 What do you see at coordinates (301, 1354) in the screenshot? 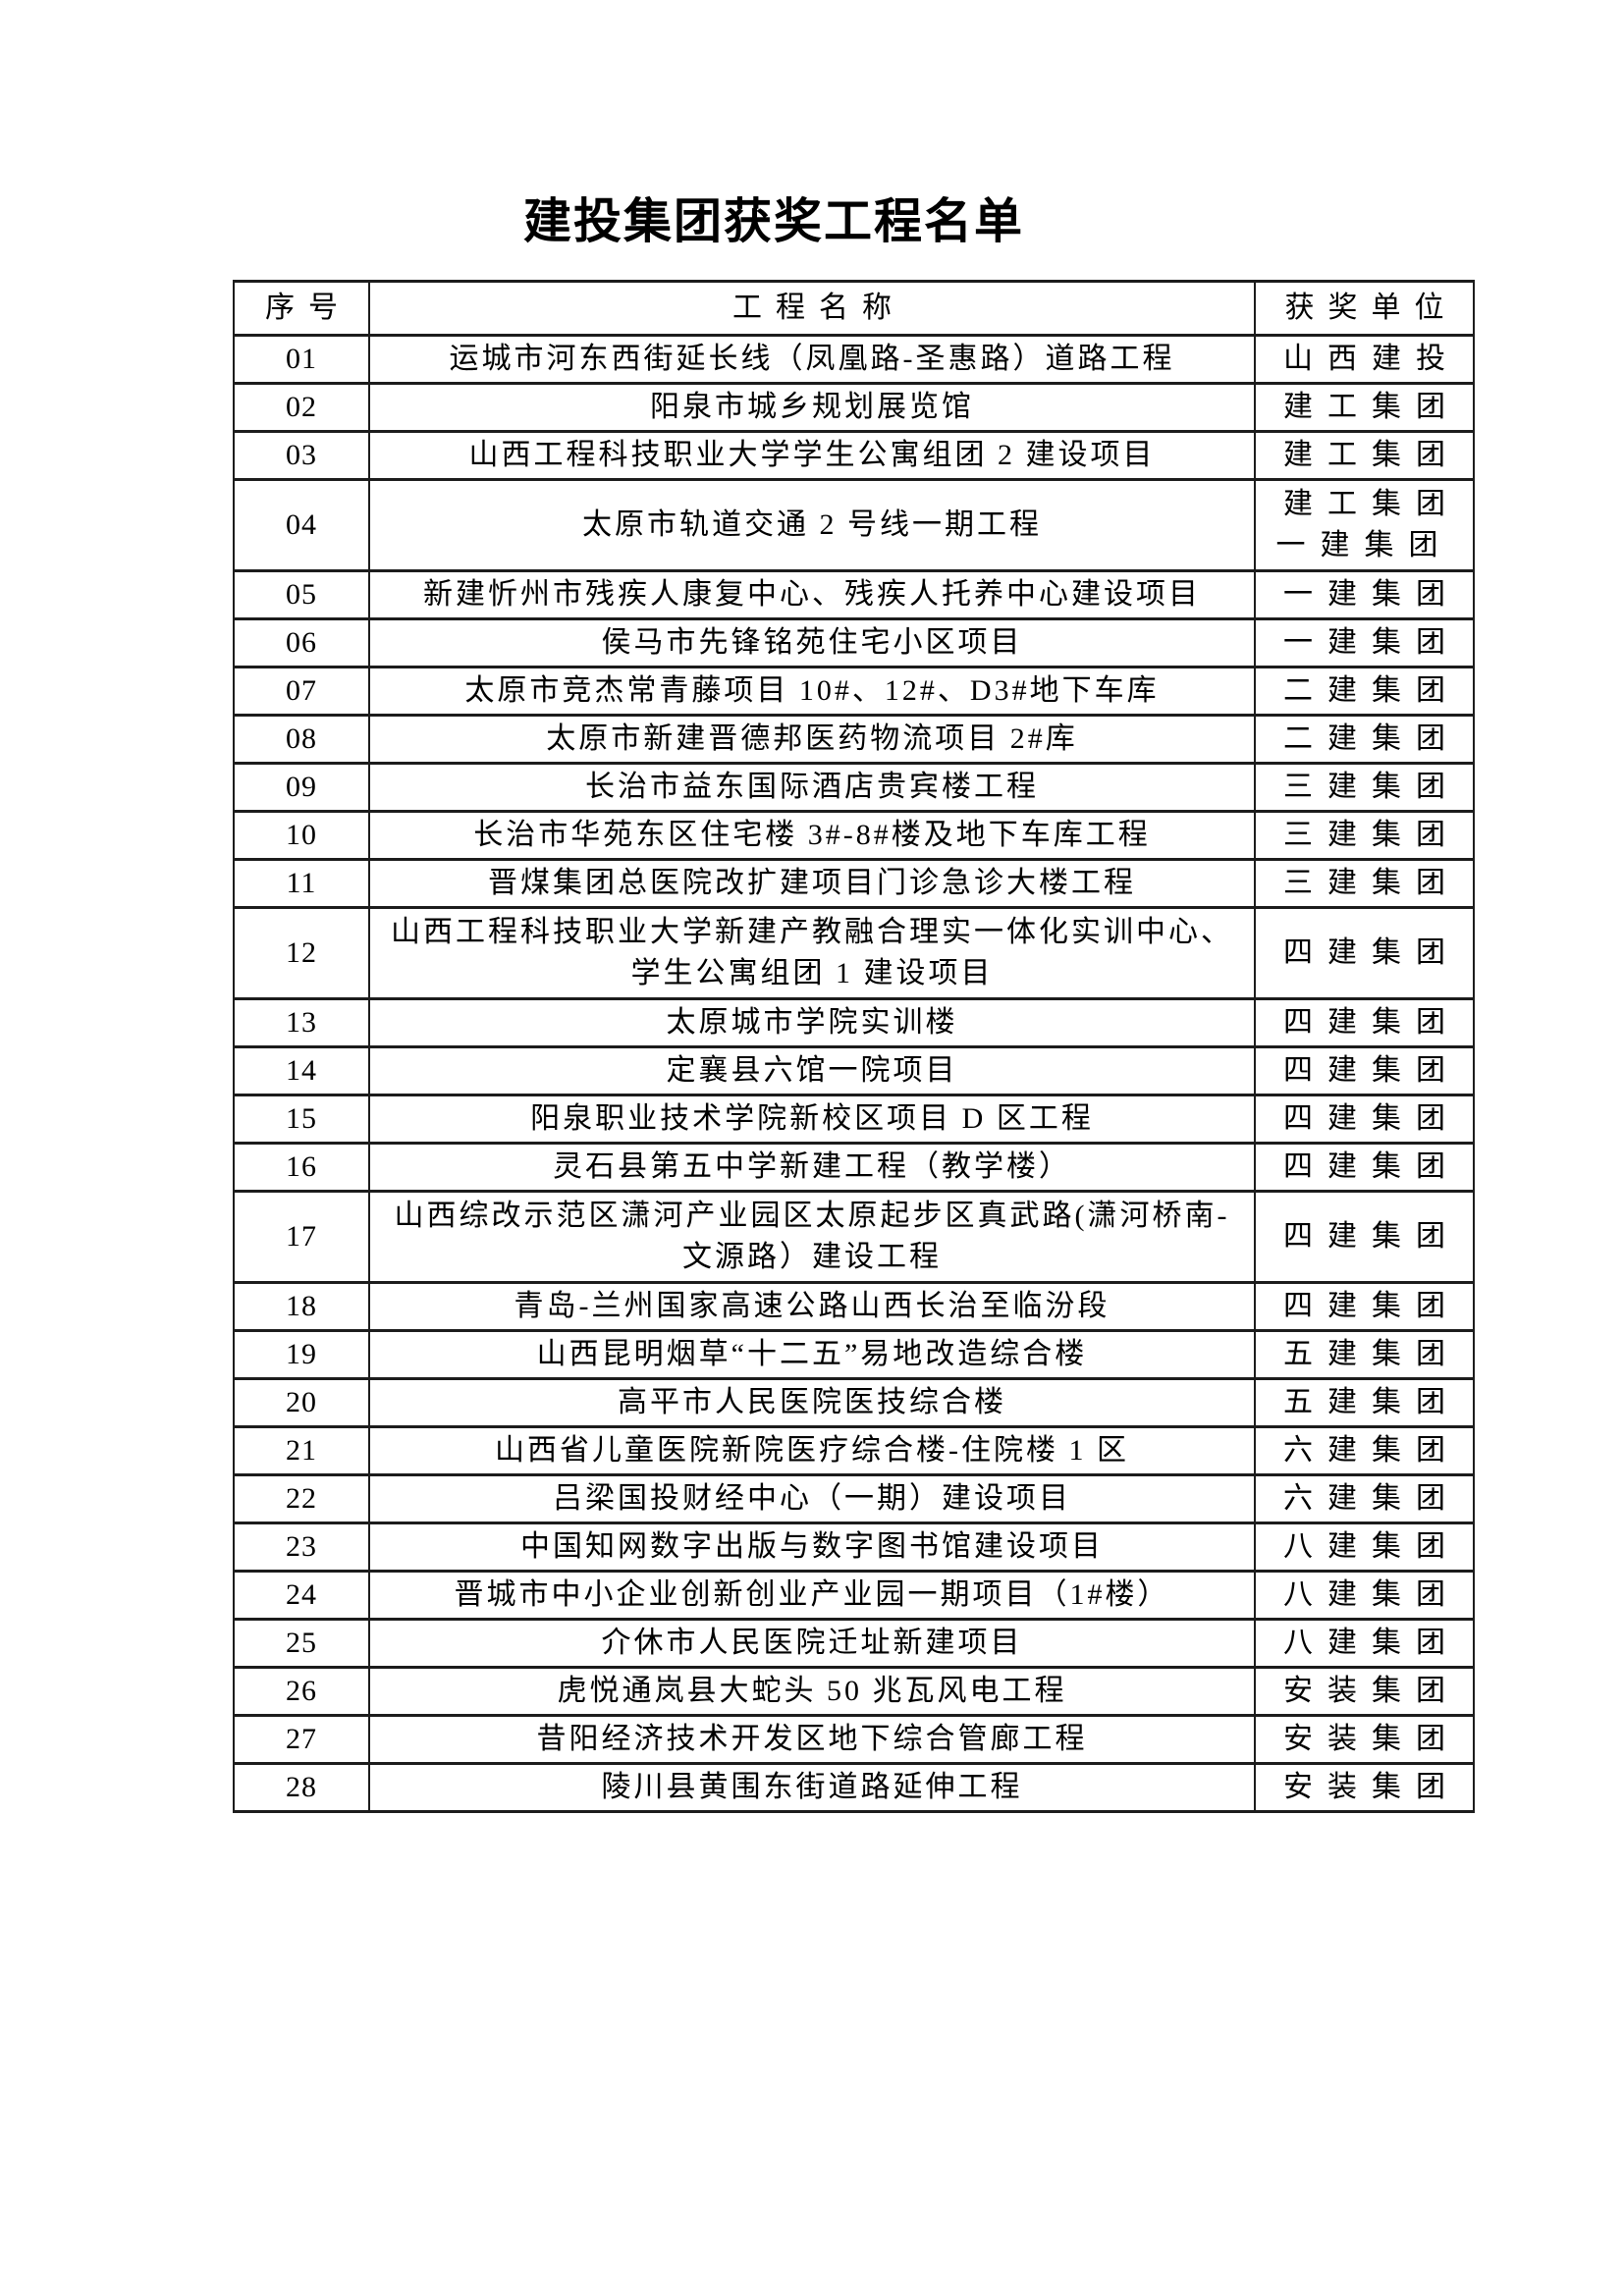
I see `row-number-cell: 19` at bounding box center [301, 1354].